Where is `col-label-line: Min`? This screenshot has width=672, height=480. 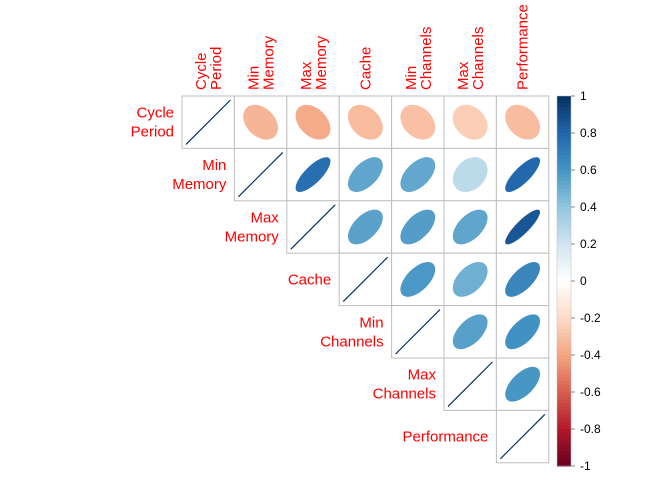 col-label-line: Min is located at coordinates (254, 78).